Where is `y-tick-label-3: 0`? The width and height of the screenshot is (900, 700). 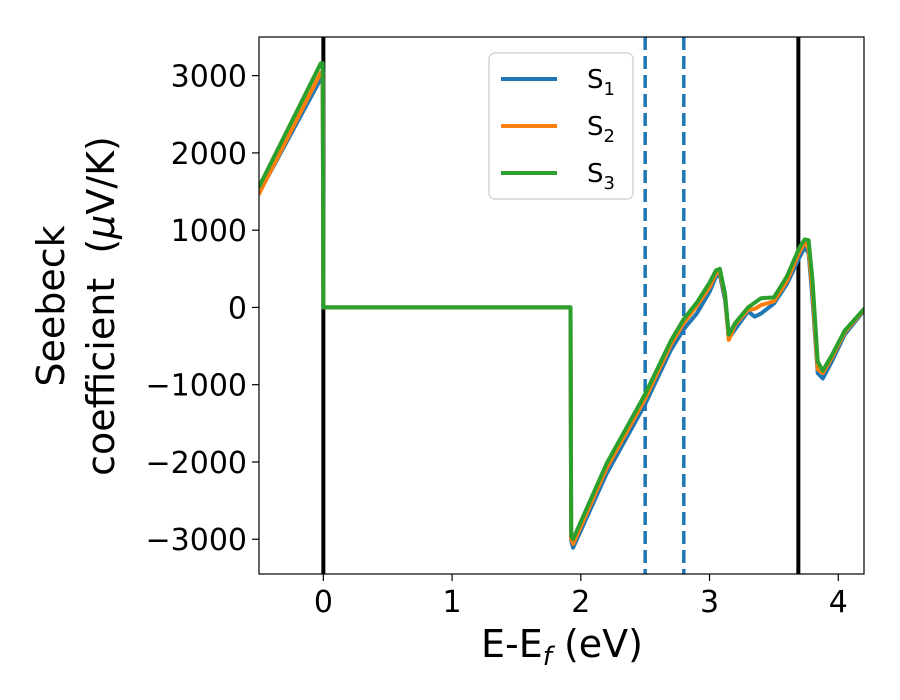 y-tick-label-3: 0 is located at coordinates (237, 308).